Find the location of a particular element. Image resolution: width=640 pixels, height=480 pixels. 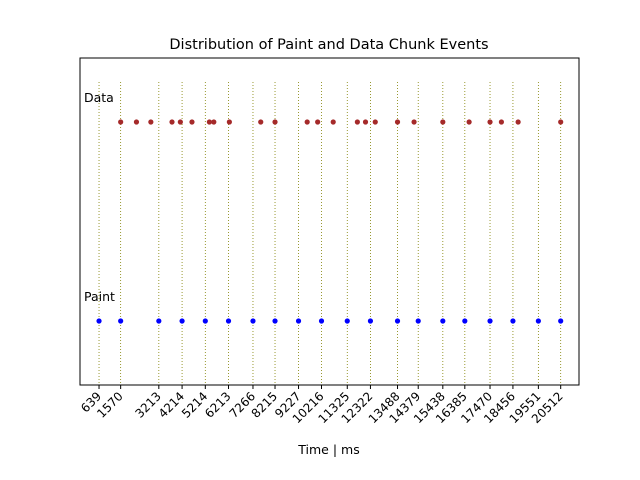

series-label-data: Data is located at coordinates (99, 97).